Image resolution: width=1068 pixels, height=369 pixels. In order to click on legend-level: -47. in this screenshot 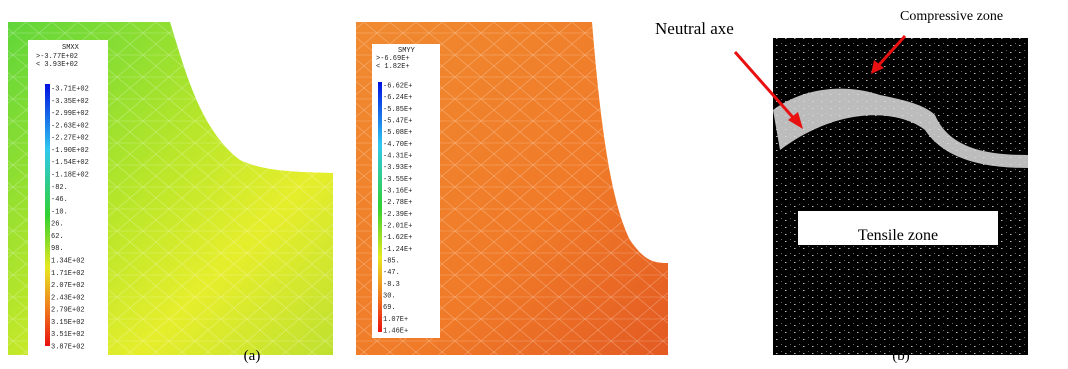, I will do `click(391, 273)`.